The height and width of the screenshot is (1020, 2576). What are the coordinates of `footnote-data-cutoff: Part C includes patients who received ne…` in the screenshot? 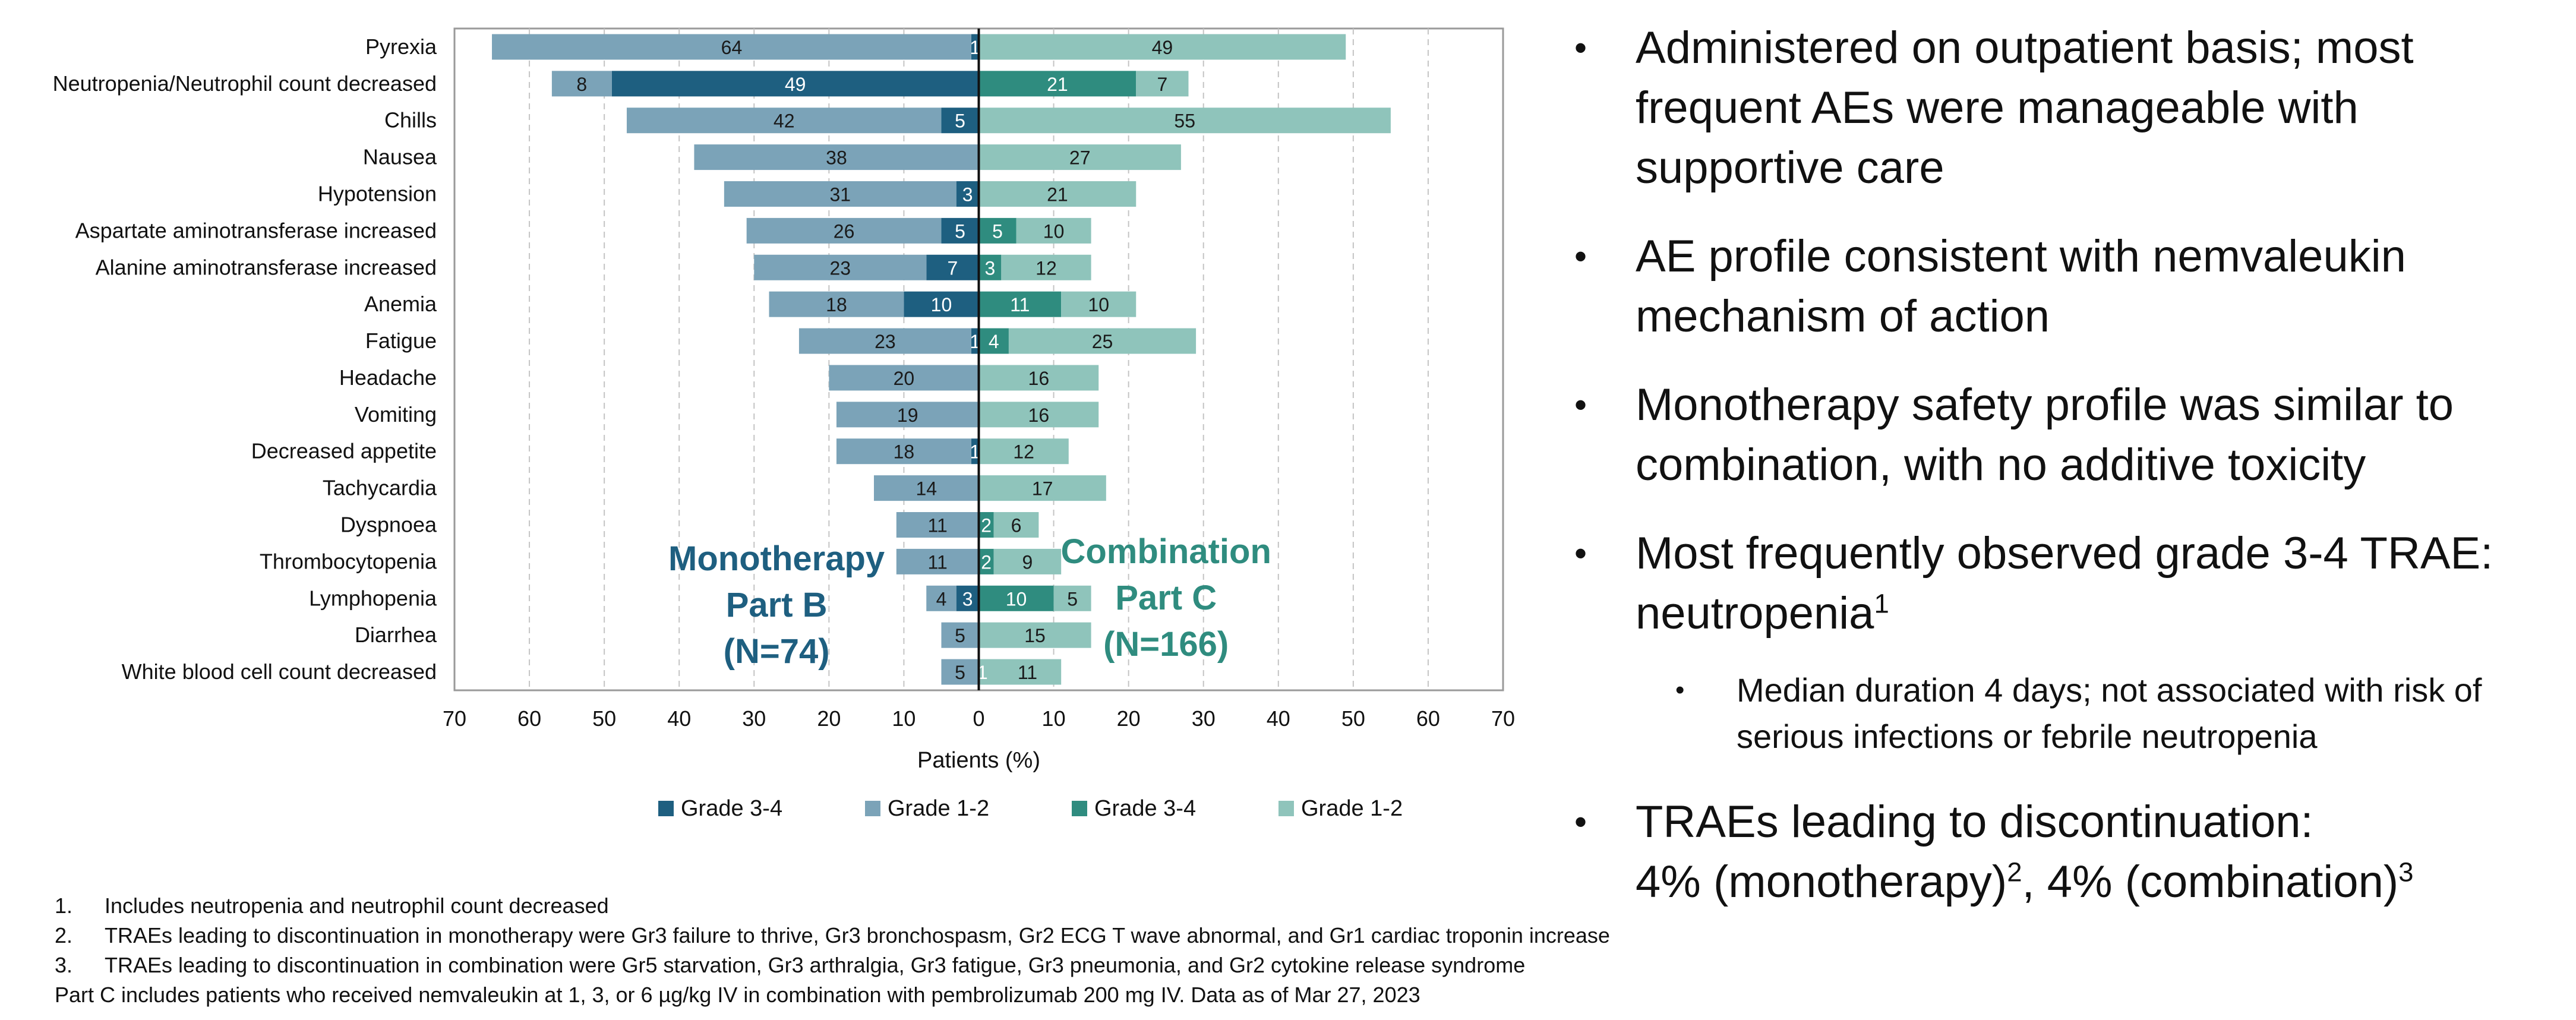 It's located at (737, 995).